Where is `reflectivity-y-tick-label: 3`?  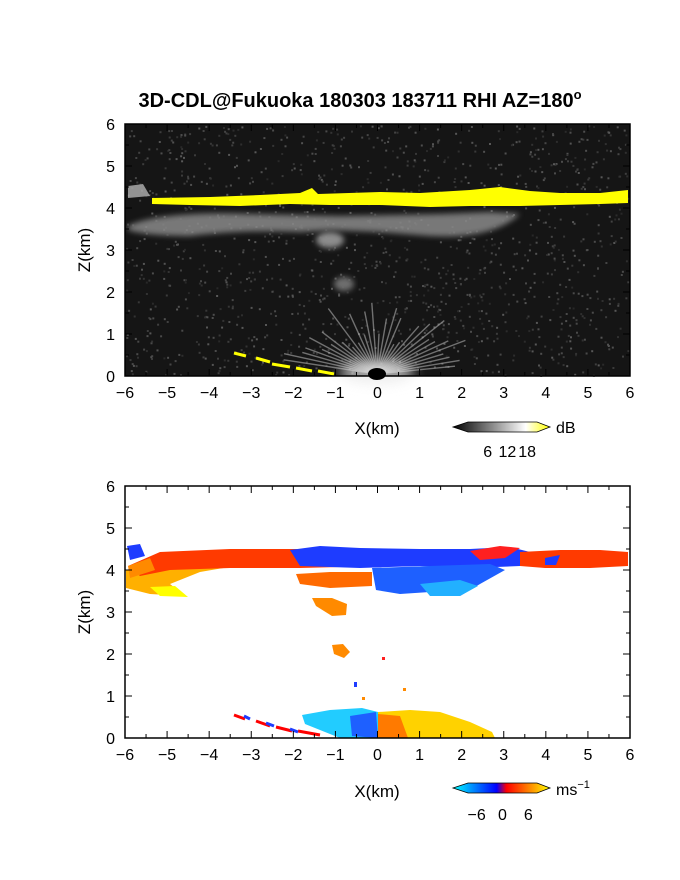 reflectivity-y-tick-label: 3 is located at coordinates (110, 251).